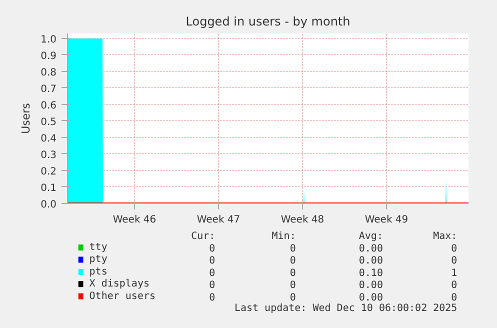 The width and height of the screenshot is (497, 328). I want to click on y-tick-label: 0.4, so click(48, 138).